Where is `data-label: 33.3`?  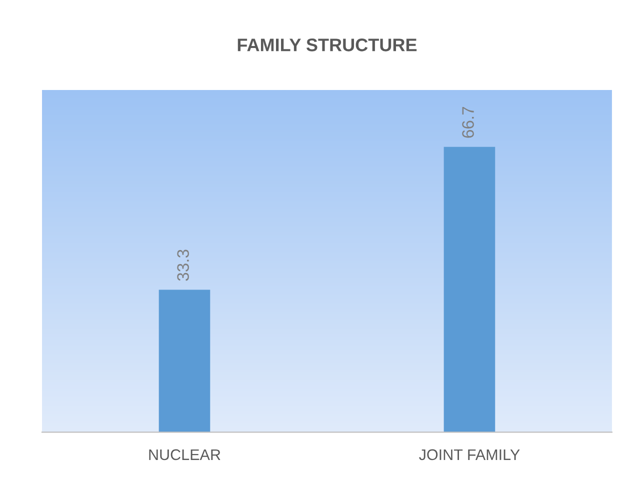 data-label: 33.3 is located at coordinates (183, 265).